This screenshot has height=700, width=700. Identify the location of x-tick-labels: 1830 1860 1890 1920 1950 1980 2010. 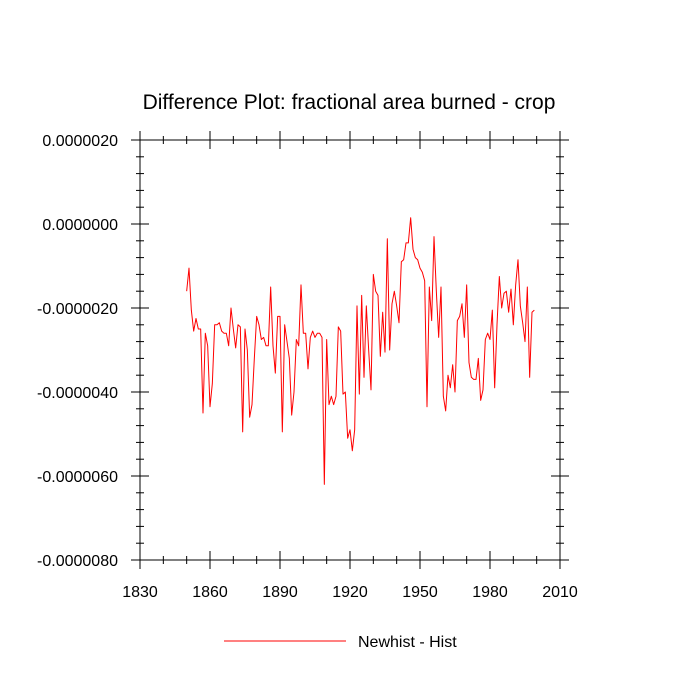
(350, 592).